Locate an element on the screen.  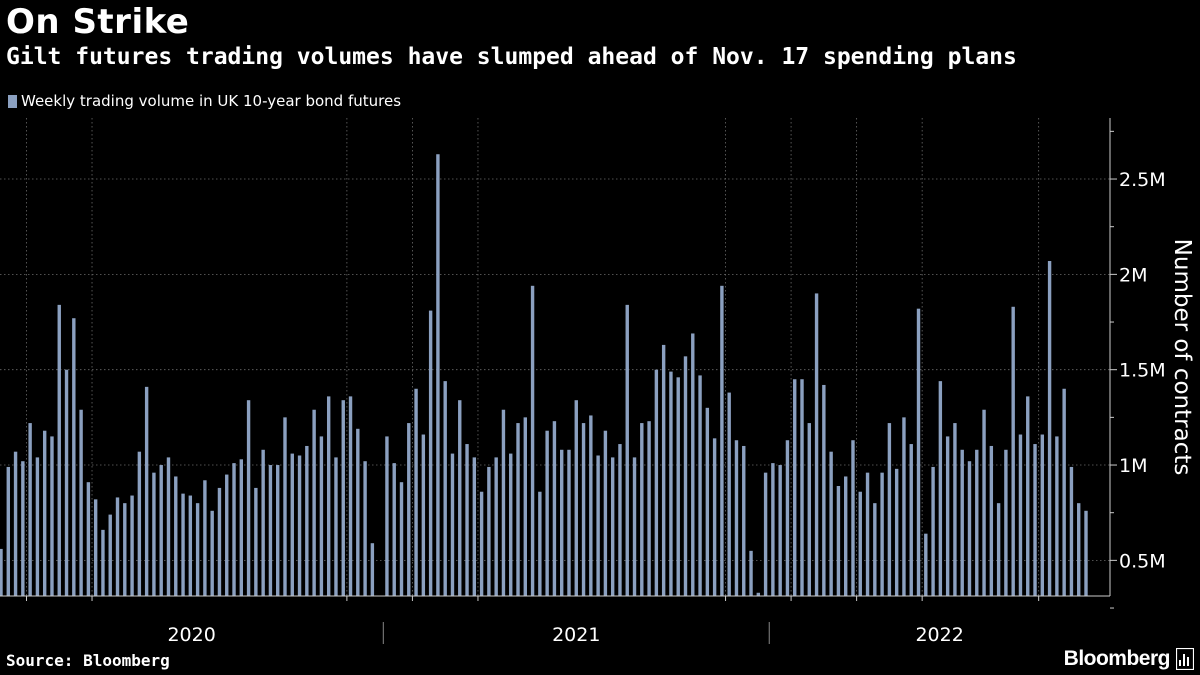
x-year-label: 2020 is located at coordinates (191, 635).